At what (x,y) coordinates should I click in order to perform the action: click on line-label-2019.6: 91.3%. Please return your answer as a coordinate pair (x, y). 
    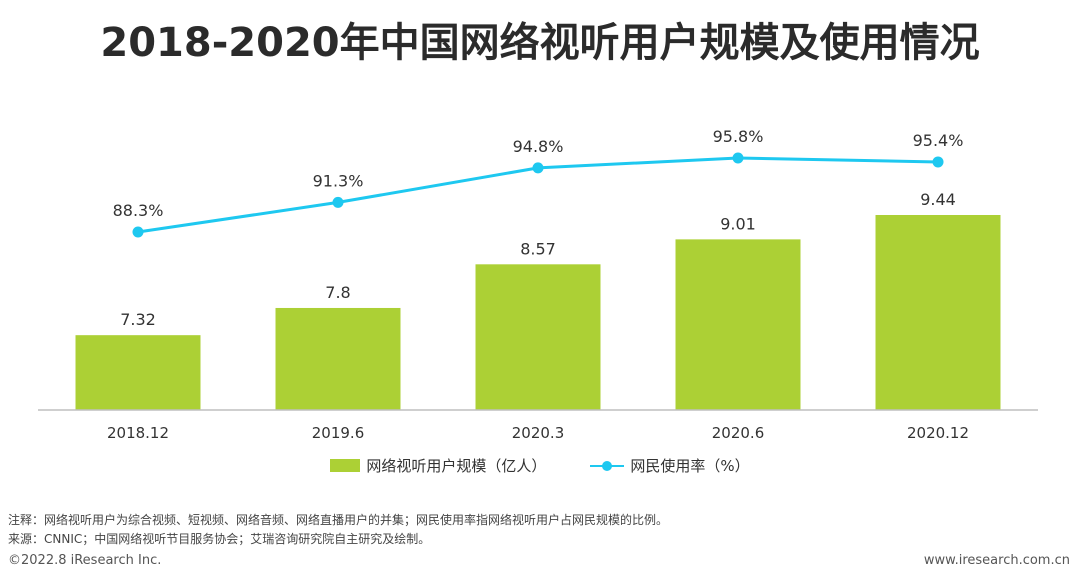
    Looking at the image, I should click on (338, 180).